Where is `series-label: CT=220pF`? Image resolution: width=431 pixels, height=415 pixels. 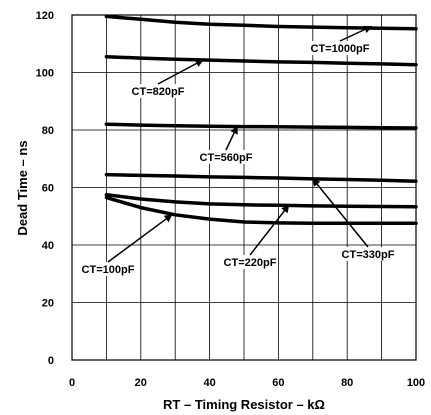 series-label: CT=220pF is located at coordinates (250, 263).